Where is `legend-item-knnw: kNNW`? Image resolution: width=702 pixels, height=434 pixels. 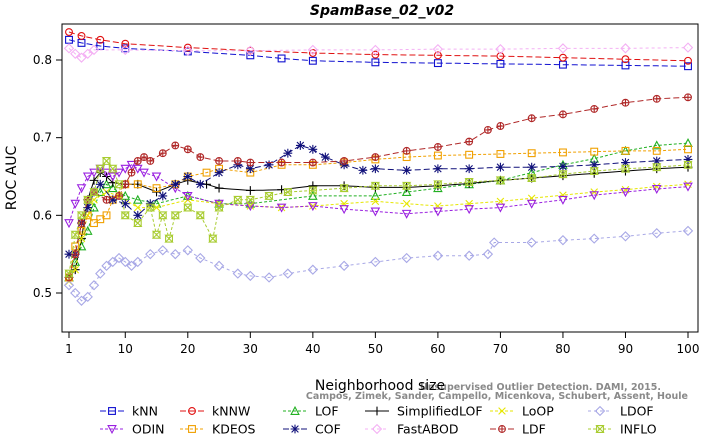
legend-item-knnw: kNNW is located at coordinates (215, 411).